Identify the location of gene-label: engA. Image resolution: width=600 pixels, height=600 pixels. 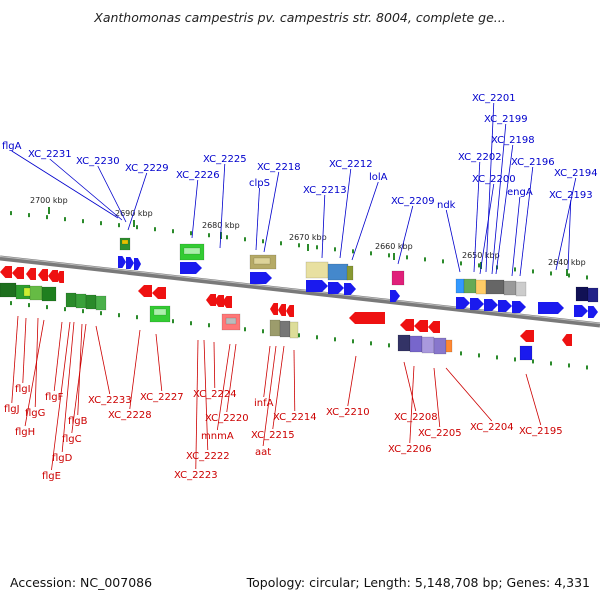
(520, 192).